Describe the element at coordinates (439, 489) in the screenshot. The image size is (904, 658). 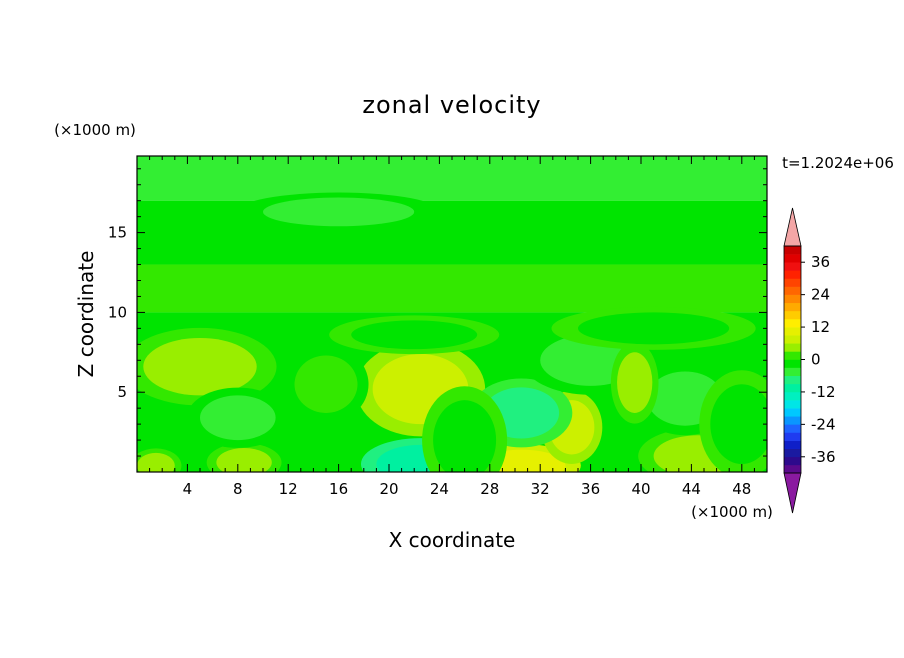
I see `x-tick-label: 24` at that location.